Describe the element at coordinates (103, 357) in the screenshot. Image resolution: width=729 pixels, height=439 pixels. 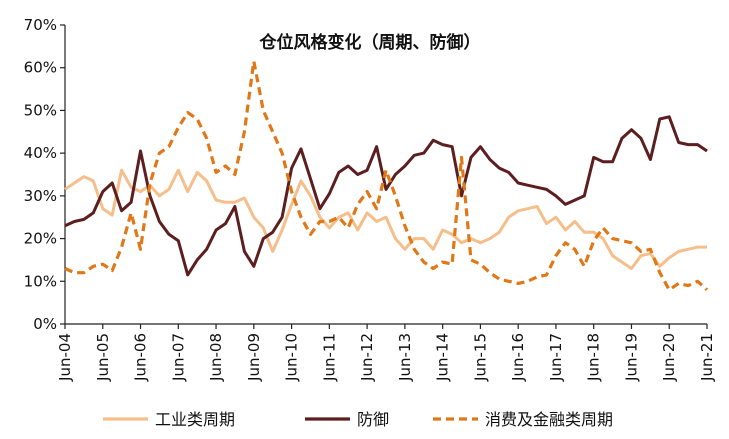
I see `x-tick-label: Jun-05` at that location.